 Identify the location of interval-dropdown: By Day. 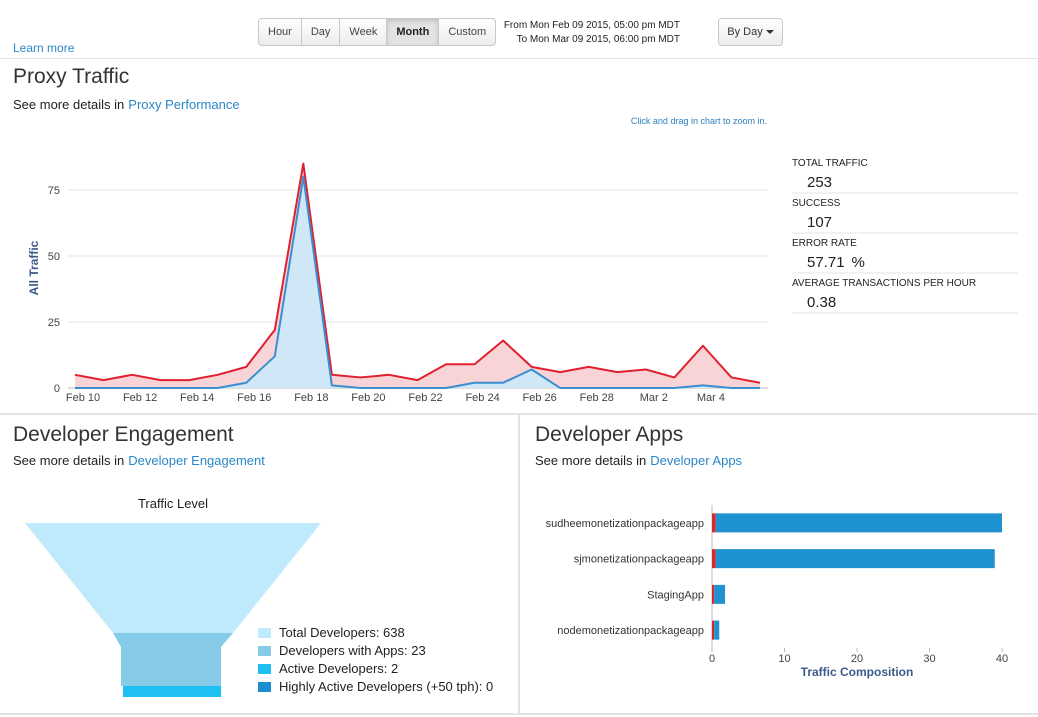
(750, 32).